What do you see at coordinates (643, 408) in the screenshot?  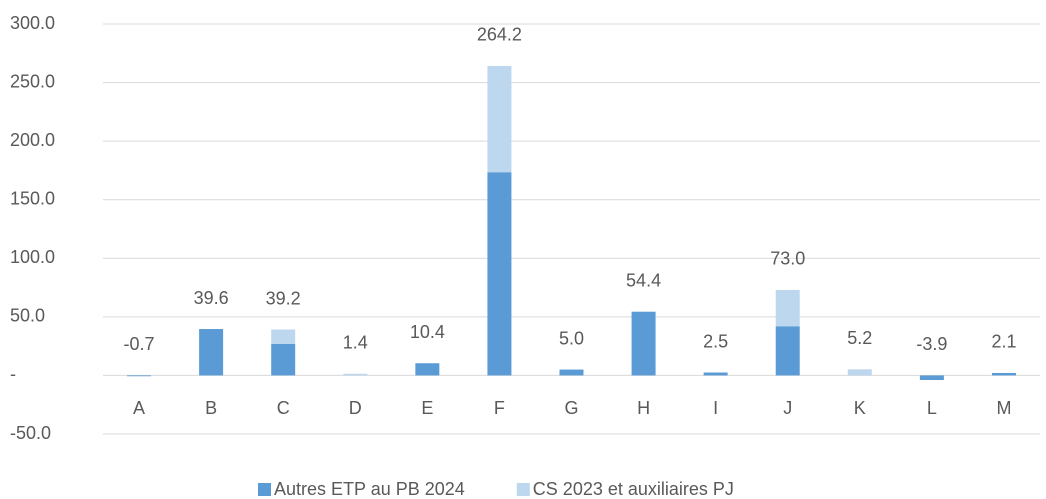 I see `x-tick-label: H` at bounding box center [643, 408].